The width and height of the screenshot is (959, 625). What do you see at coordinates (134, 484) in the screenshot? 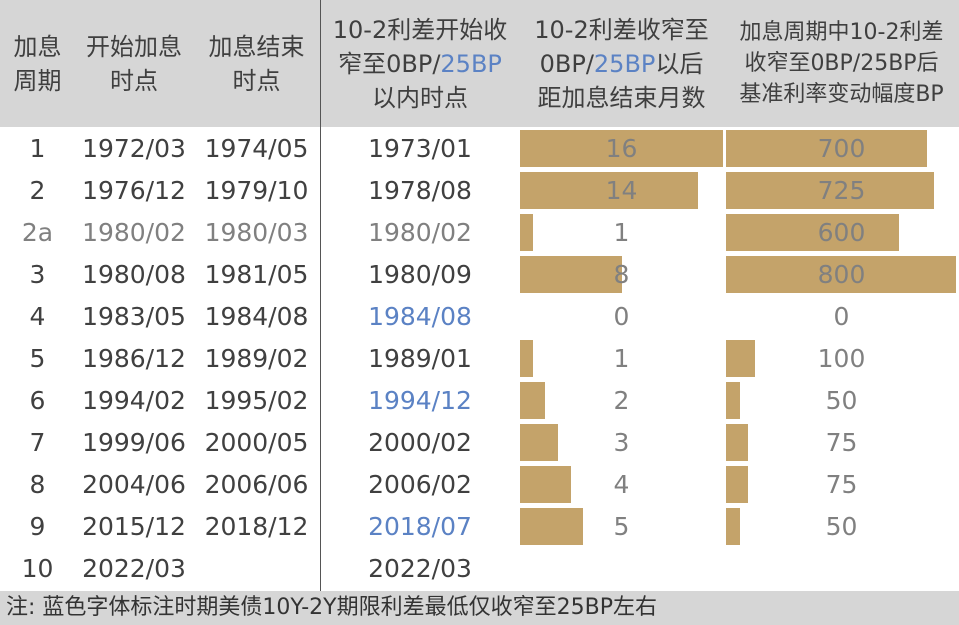
I see `start-date-cell: 2004/06` at bounding box center [134, 484].